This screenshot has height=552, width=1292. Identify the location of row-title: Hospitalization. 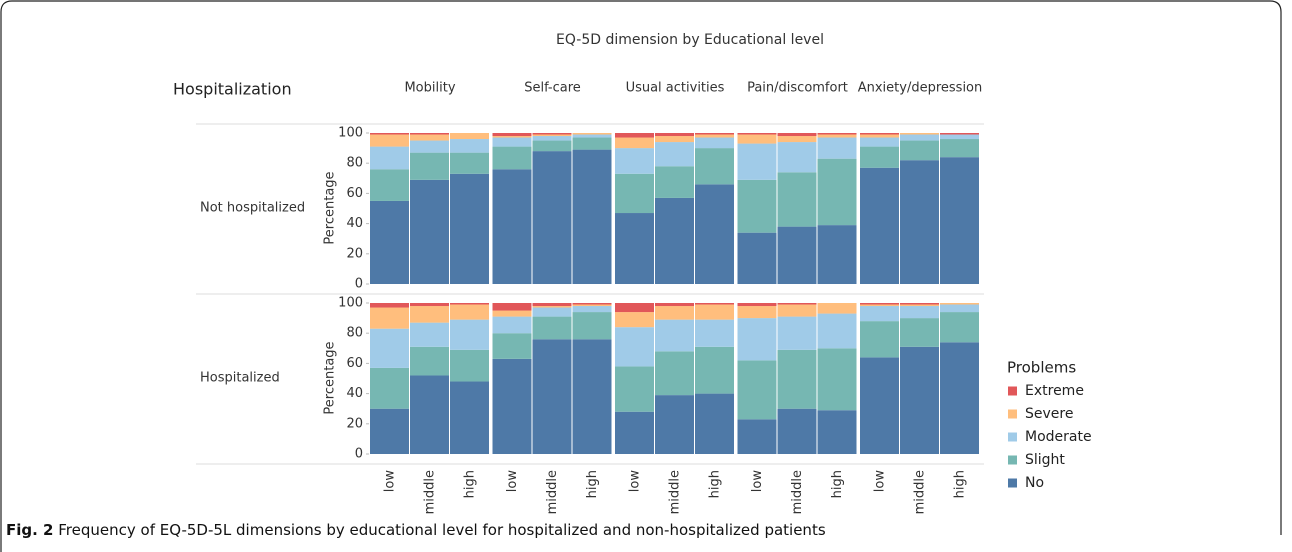
(232, 89).